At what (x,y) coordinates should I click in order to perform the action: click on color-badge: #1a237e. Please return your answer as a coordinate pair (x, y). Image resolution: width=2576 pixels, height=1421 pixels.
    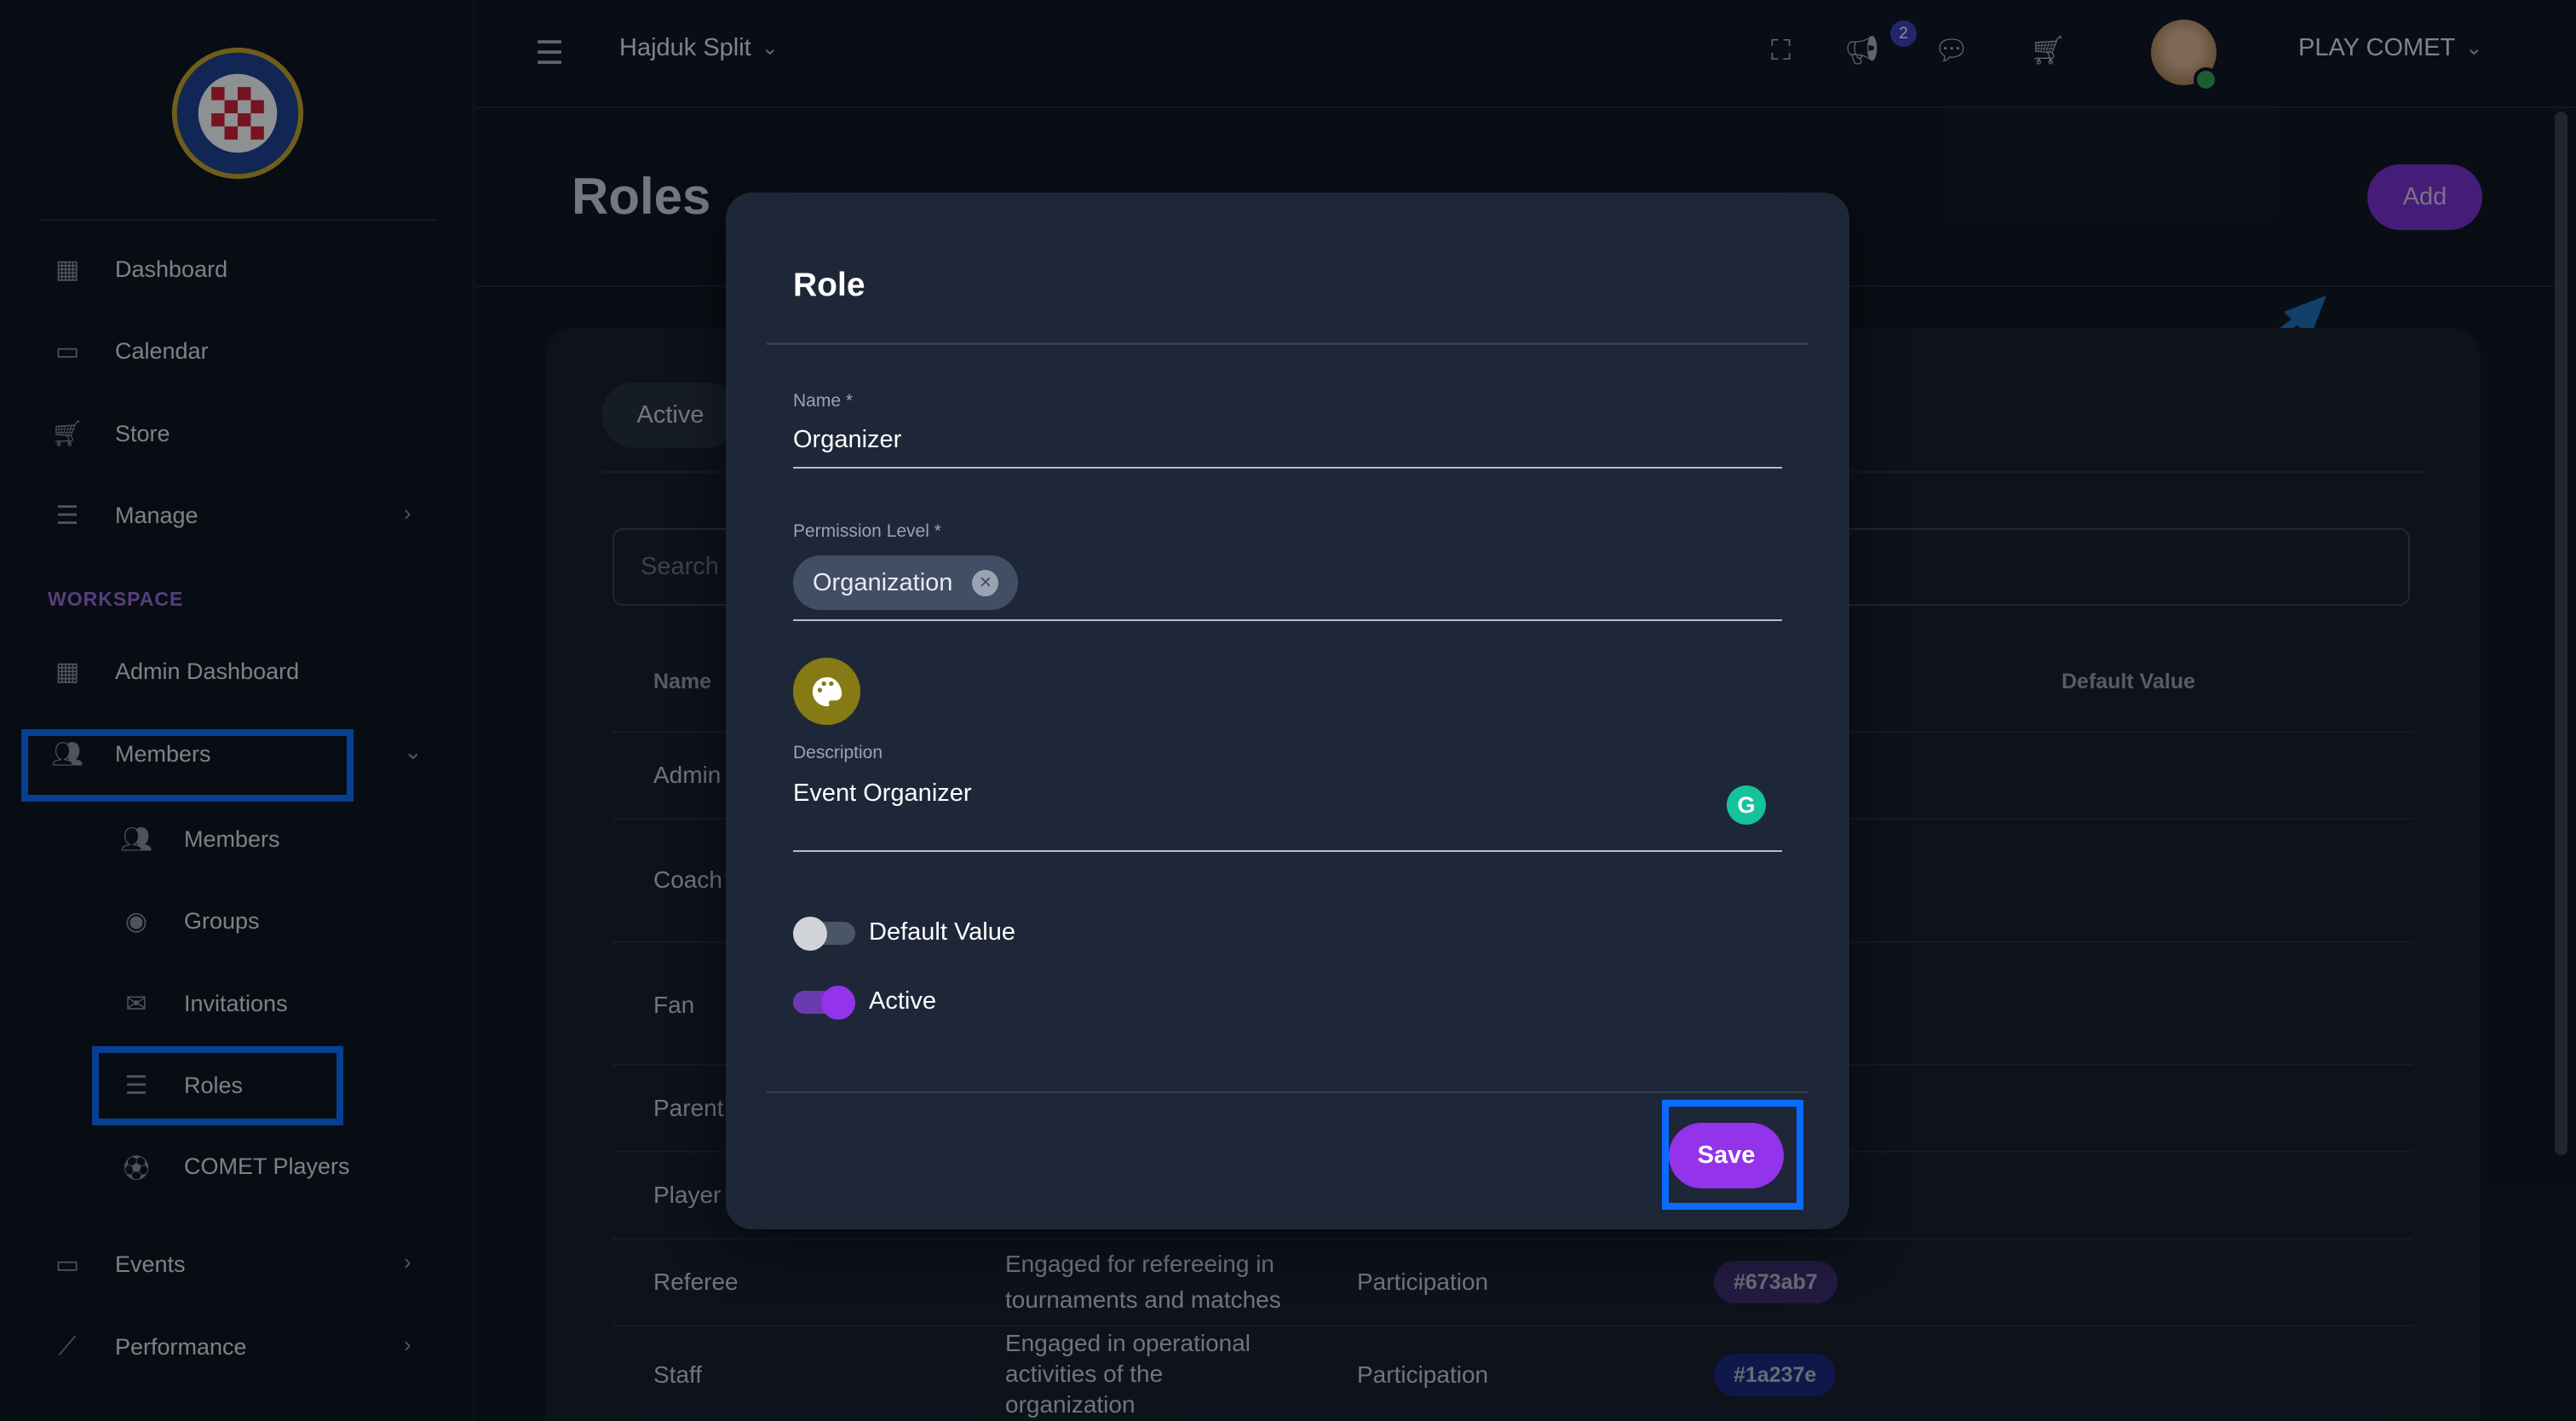
    Looking at the image, I should click on (1776, 1375).